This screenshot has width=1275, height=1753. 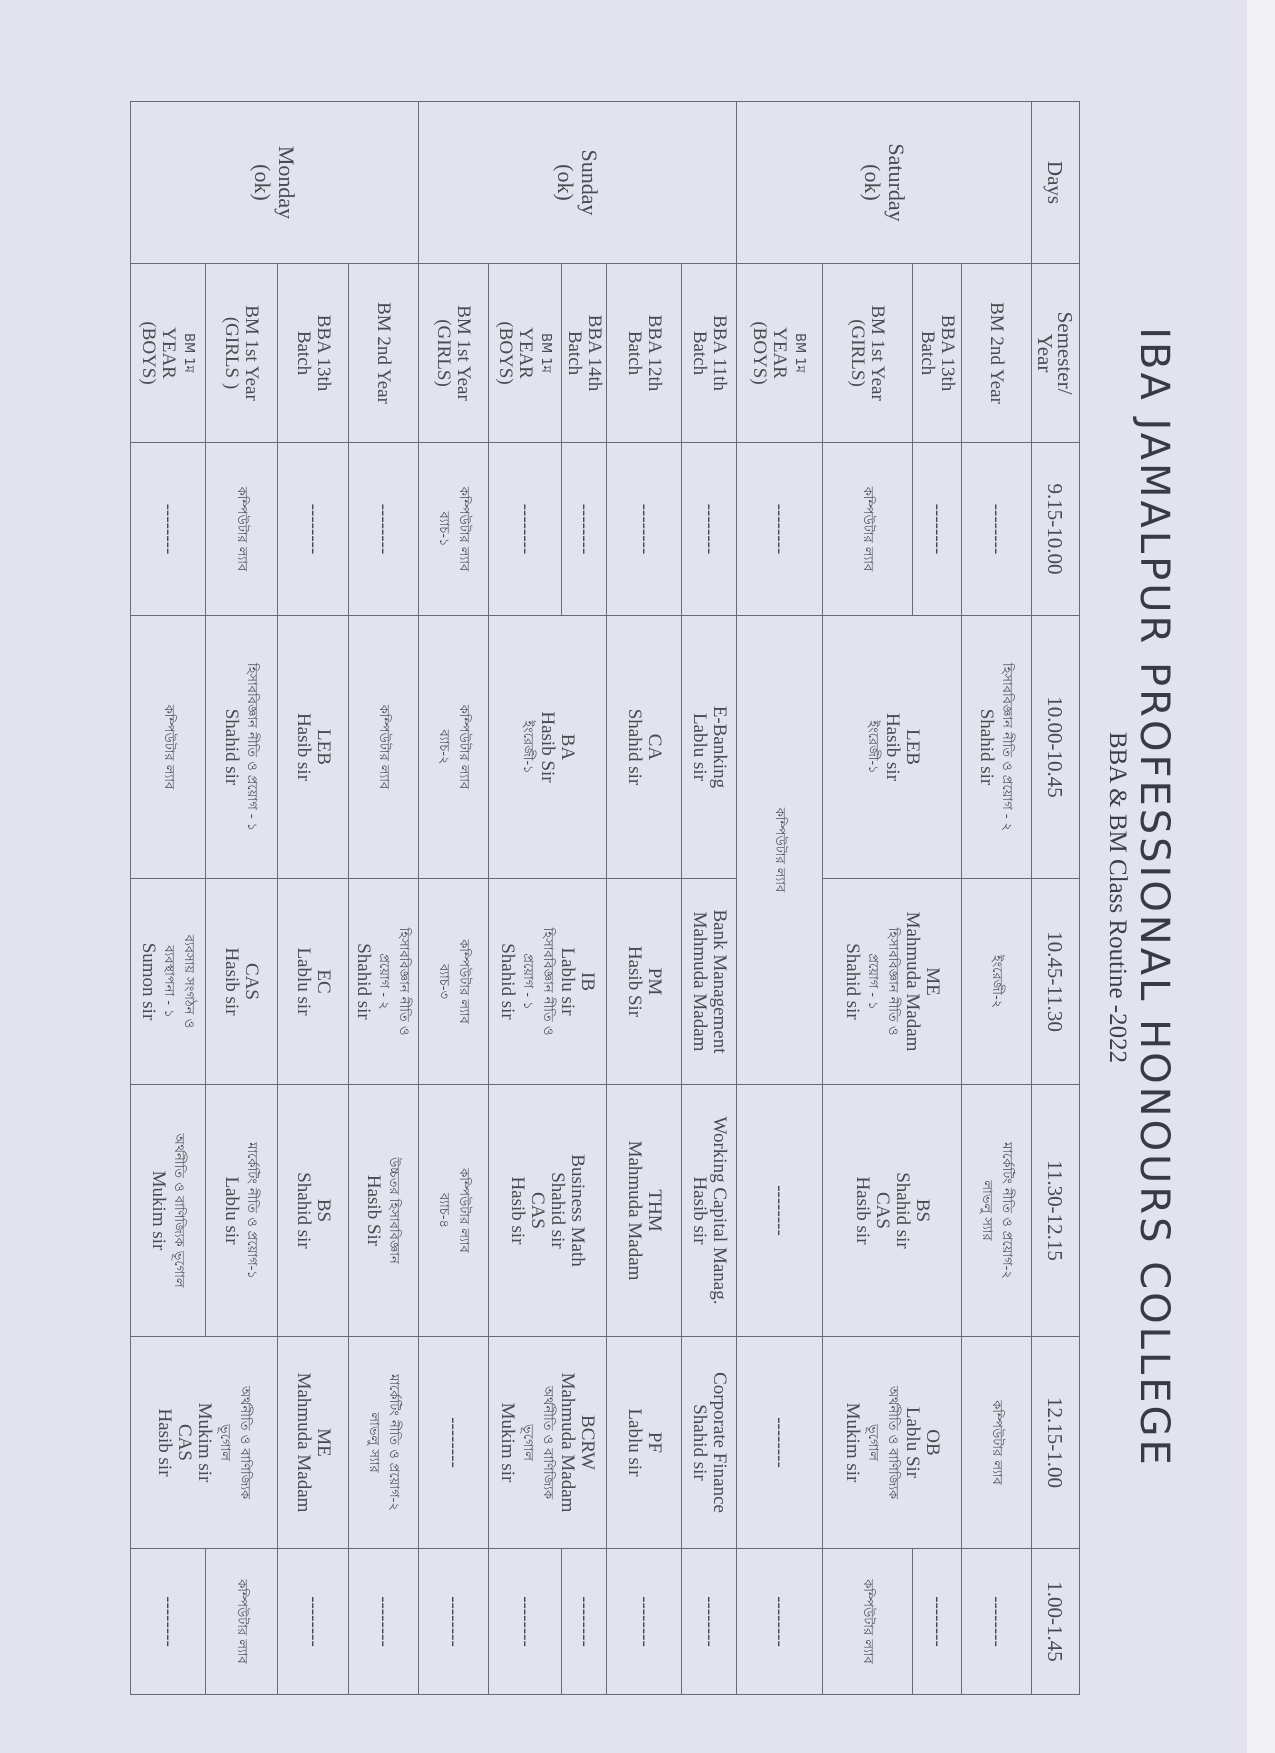 I want to click on cell-line: অর্থনীতি ও বাণিজ্যিক, so click(x=244, y=1442).